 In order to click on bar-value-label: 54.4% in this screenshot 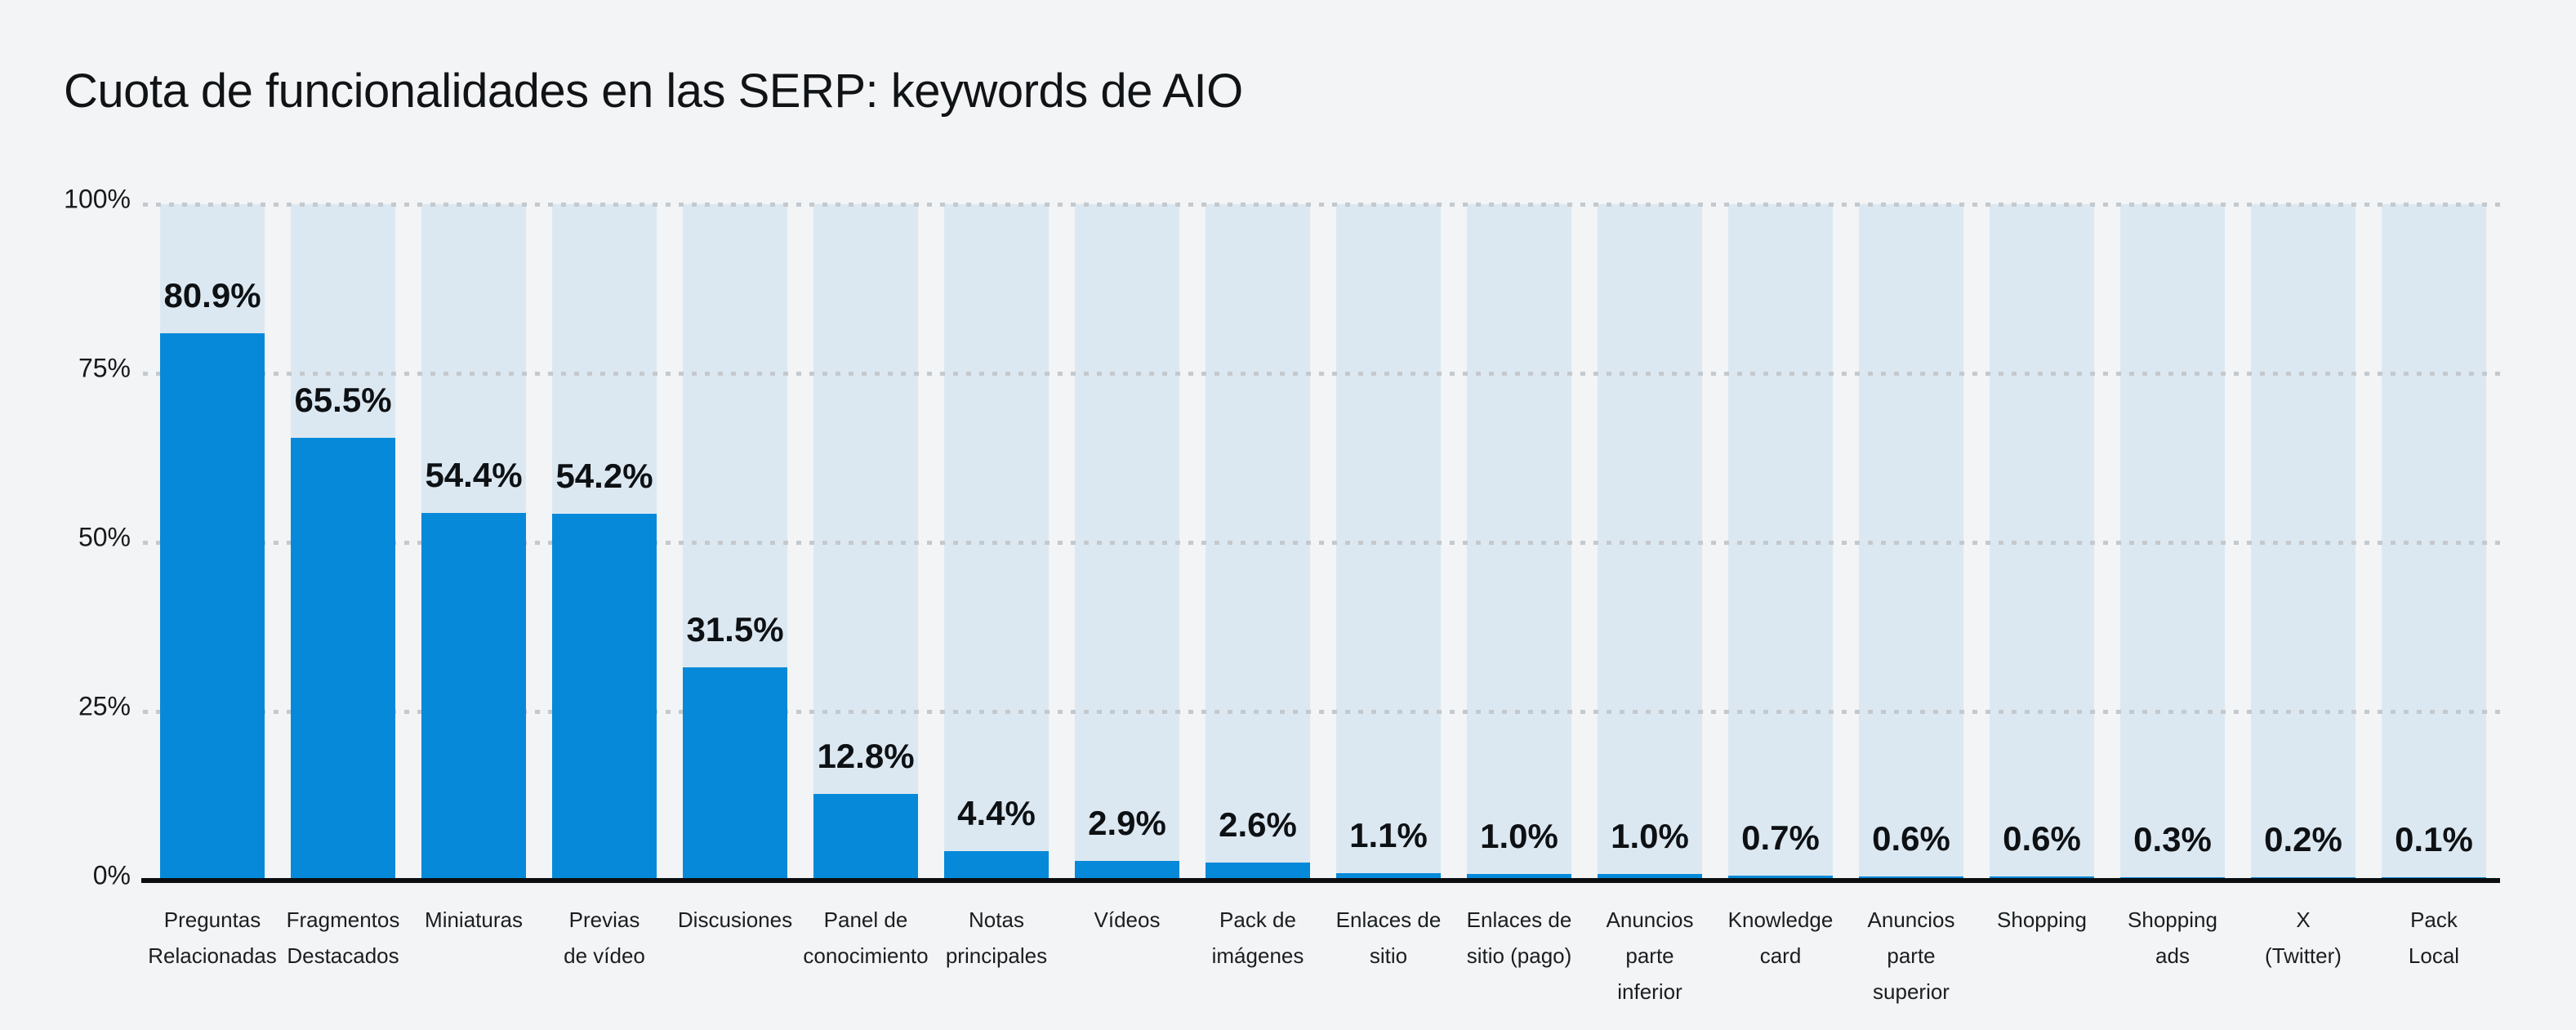, I will do `click(474, 474)`.